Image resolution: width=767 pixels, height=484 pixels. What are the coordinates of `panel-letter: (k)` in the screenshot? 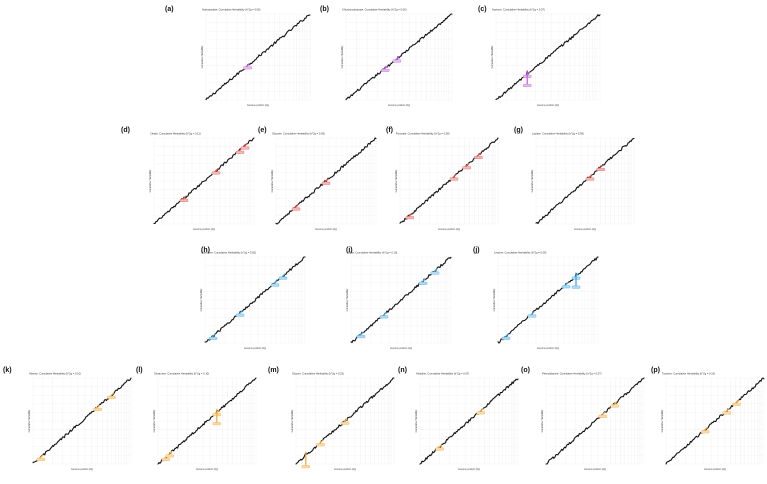 It's located at (7, 370).